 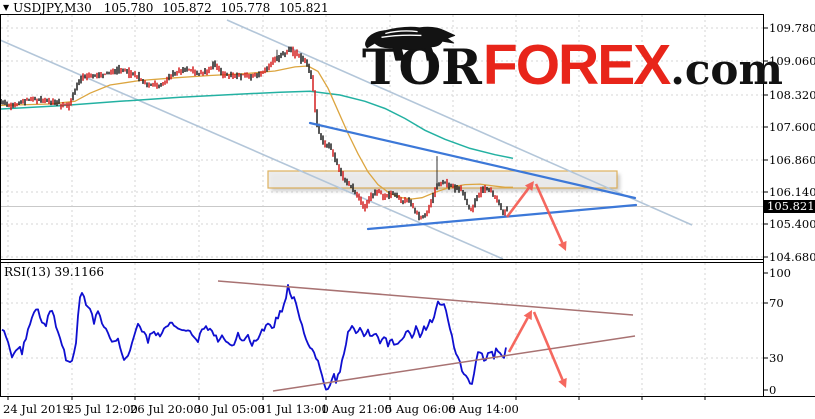 What do you see at coordinates (410, 43) in the screenshot?
I see `bear-icon` at bounding box center [410, 43].